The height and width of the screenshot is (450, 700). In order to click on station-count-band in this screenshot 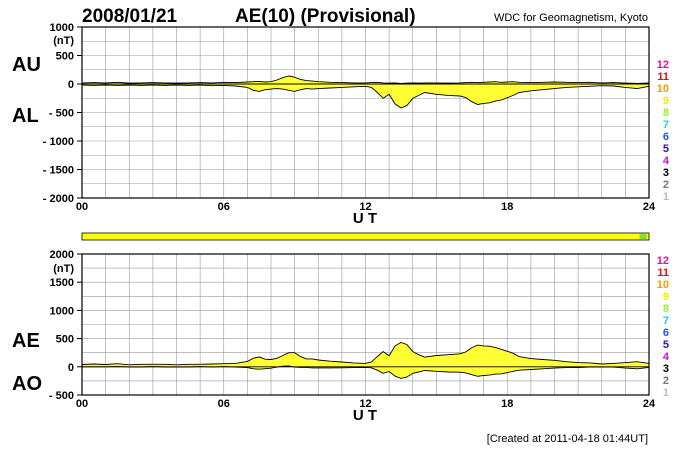, I will do `click(365, 236)`.